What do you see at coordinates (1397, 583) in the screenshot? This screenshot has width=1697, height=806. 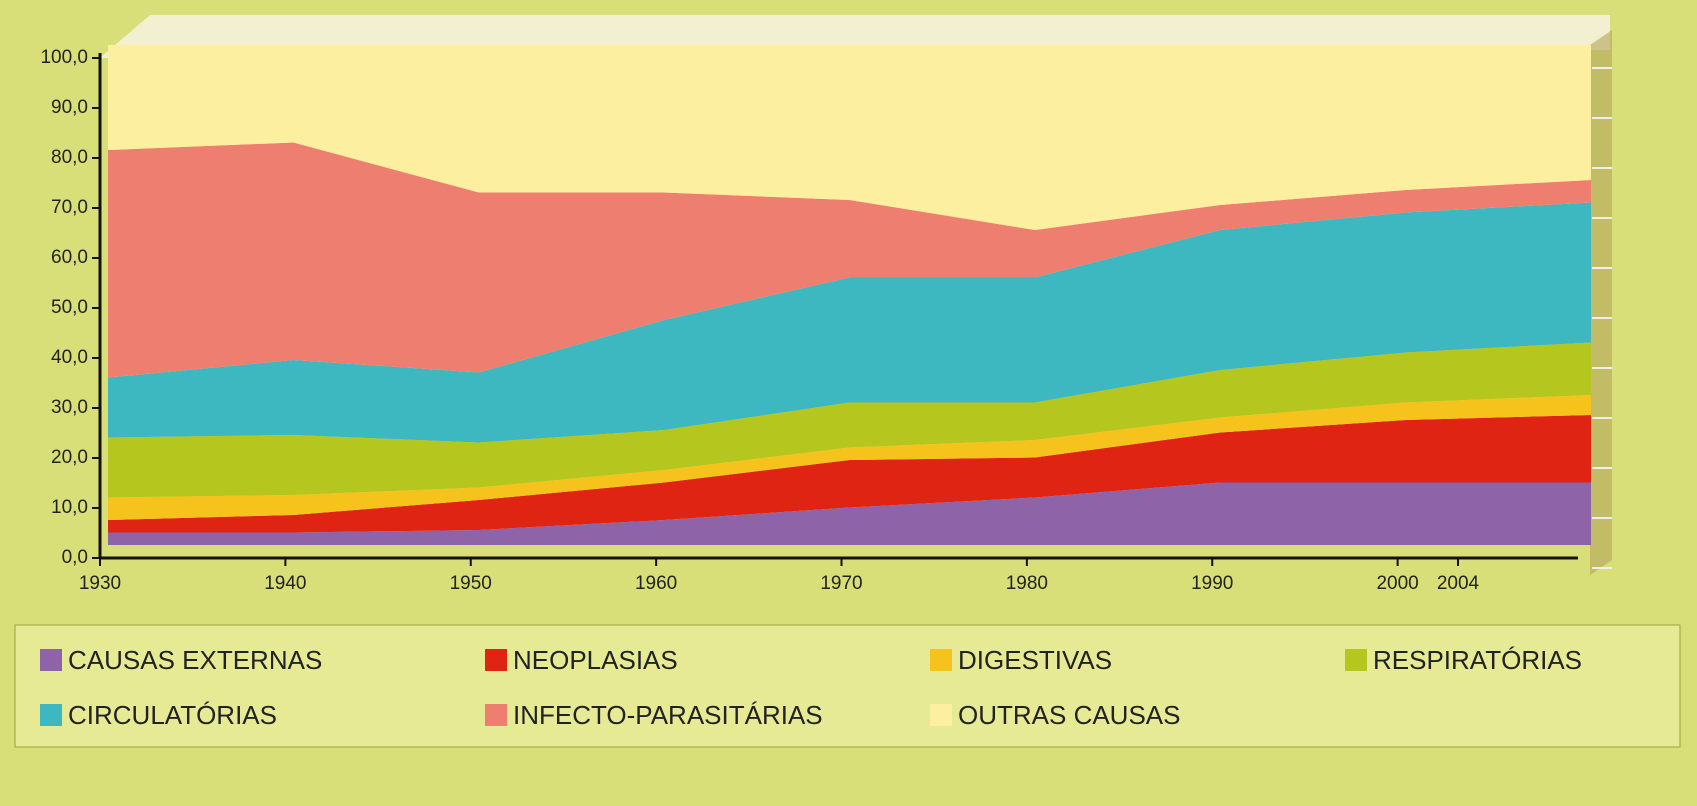 I see `x-tick-label: 2000` at bounding box center [1397, 583].